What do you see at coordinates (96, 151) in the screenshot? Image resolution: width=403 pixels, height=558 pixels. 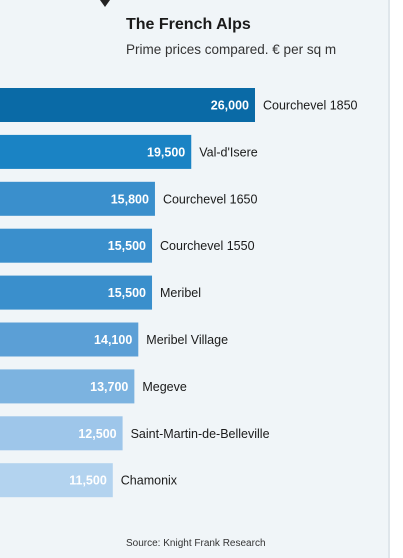 I see `bar-val-d-isere` at bounding box center [96, 151].